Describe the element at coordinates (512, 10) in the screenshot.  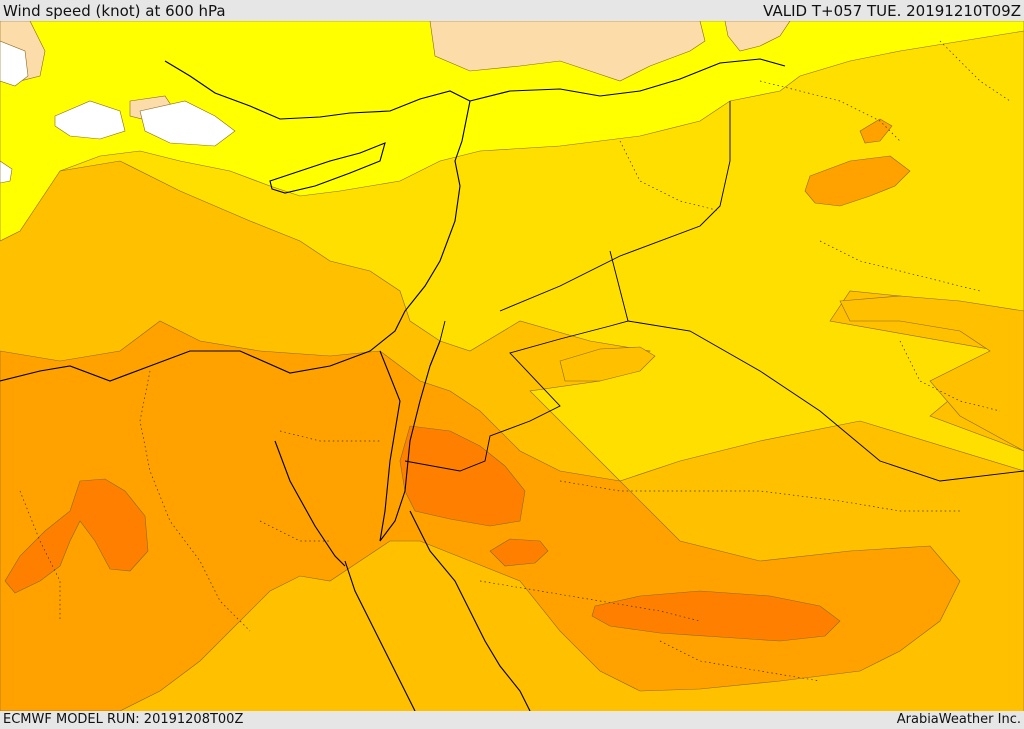
I see `header-bar` at that location.